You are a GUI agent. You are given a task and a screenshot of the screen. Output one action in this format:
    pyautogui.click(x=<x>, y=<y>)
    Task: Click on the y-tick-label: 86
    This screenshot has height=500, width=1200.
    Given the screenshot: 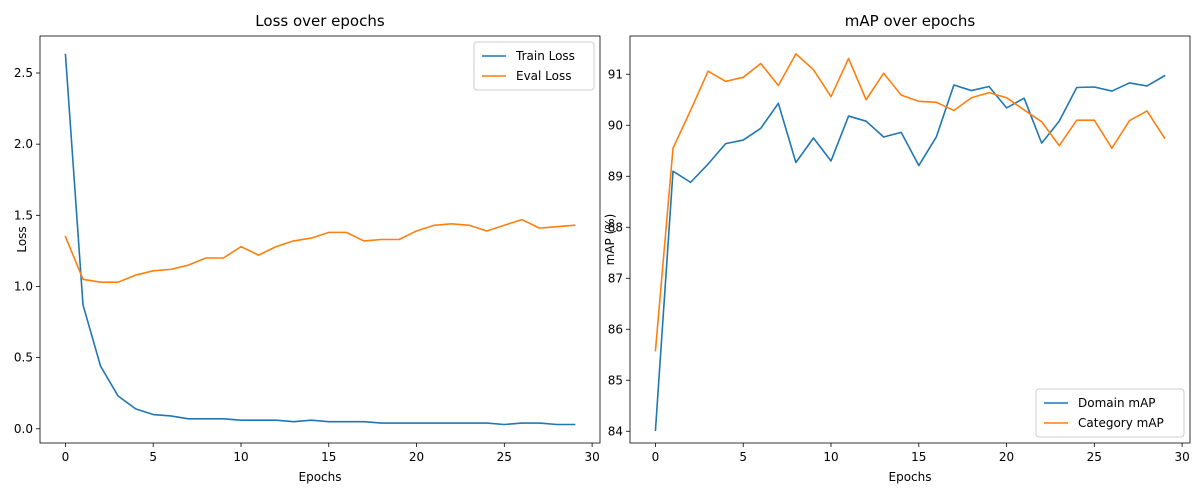 What is the action you would take?
    pyautogui.click(x=615, y=329)
    